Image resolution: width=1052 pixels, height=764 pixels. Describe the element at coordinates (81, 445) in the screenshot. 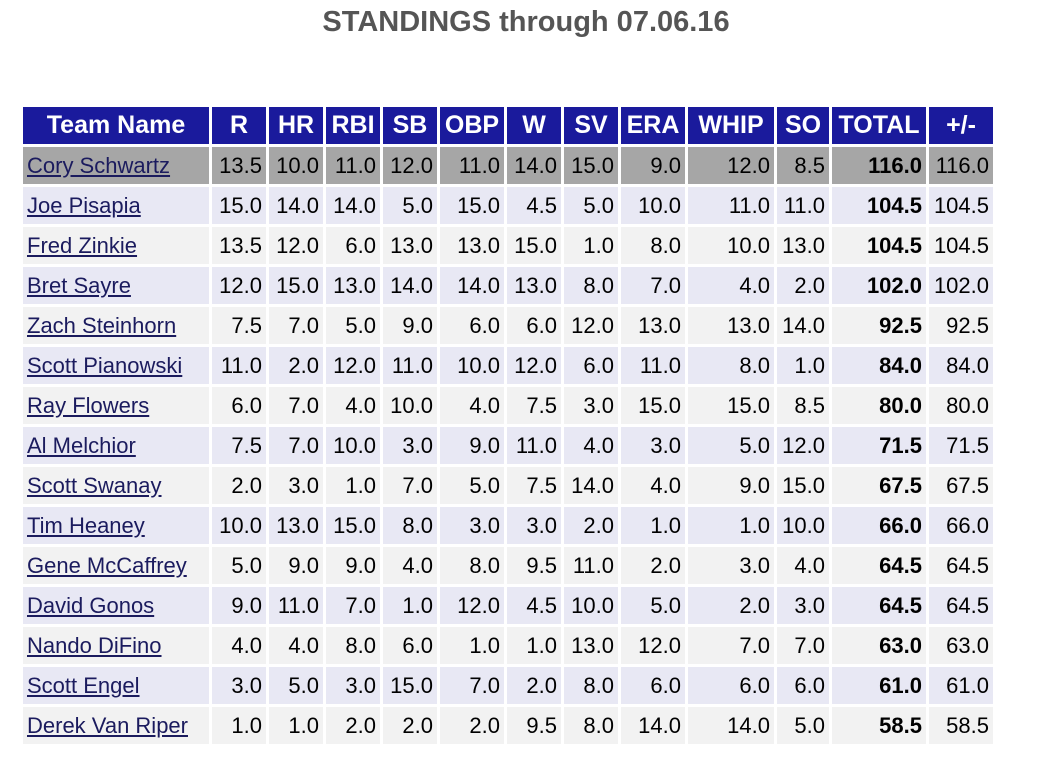

I see `team-link: Al Melchior` at that location.